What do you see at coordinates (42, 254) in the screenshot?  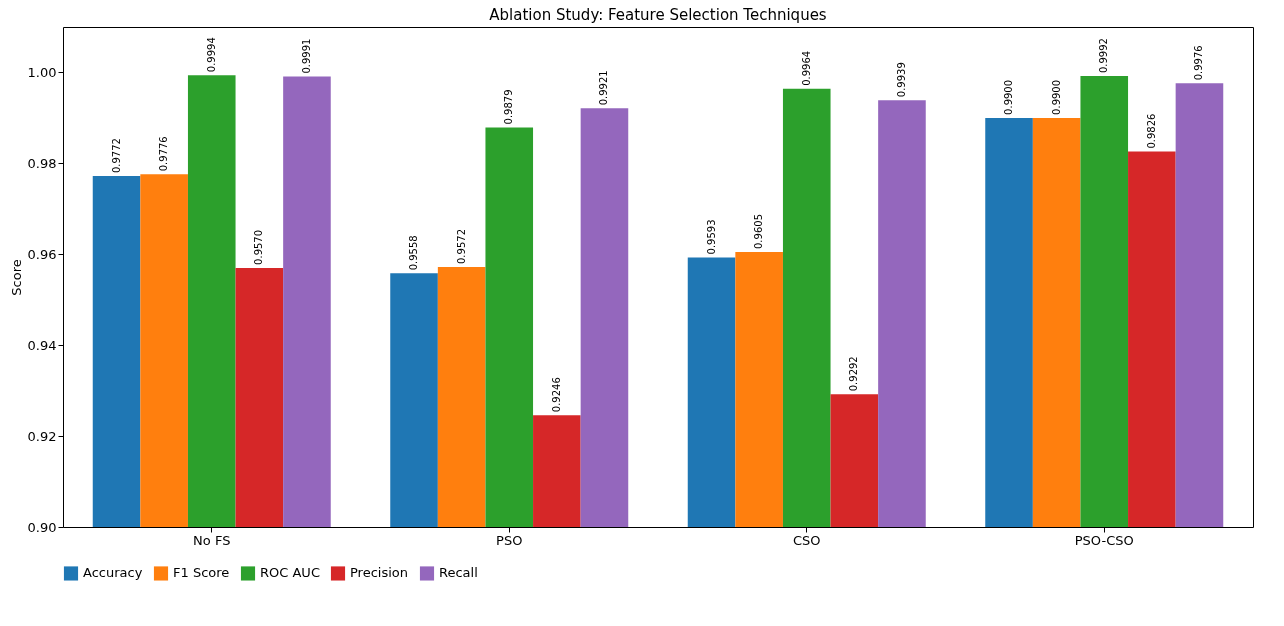 I see `y-tick-label: 0.96` at bounding box center [42, 254].